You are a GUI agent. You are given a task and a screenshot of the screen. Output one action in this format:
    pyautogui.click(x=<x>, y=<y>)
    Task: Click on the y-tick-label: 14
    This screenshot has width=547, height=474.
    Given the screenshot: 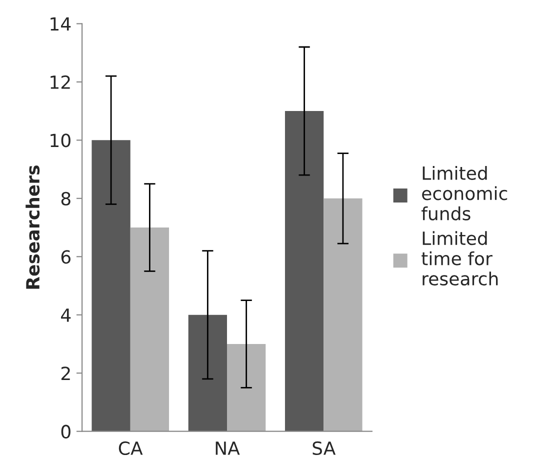 What is the action you would take?
    pyautogui.click(x=60, y=24)
    